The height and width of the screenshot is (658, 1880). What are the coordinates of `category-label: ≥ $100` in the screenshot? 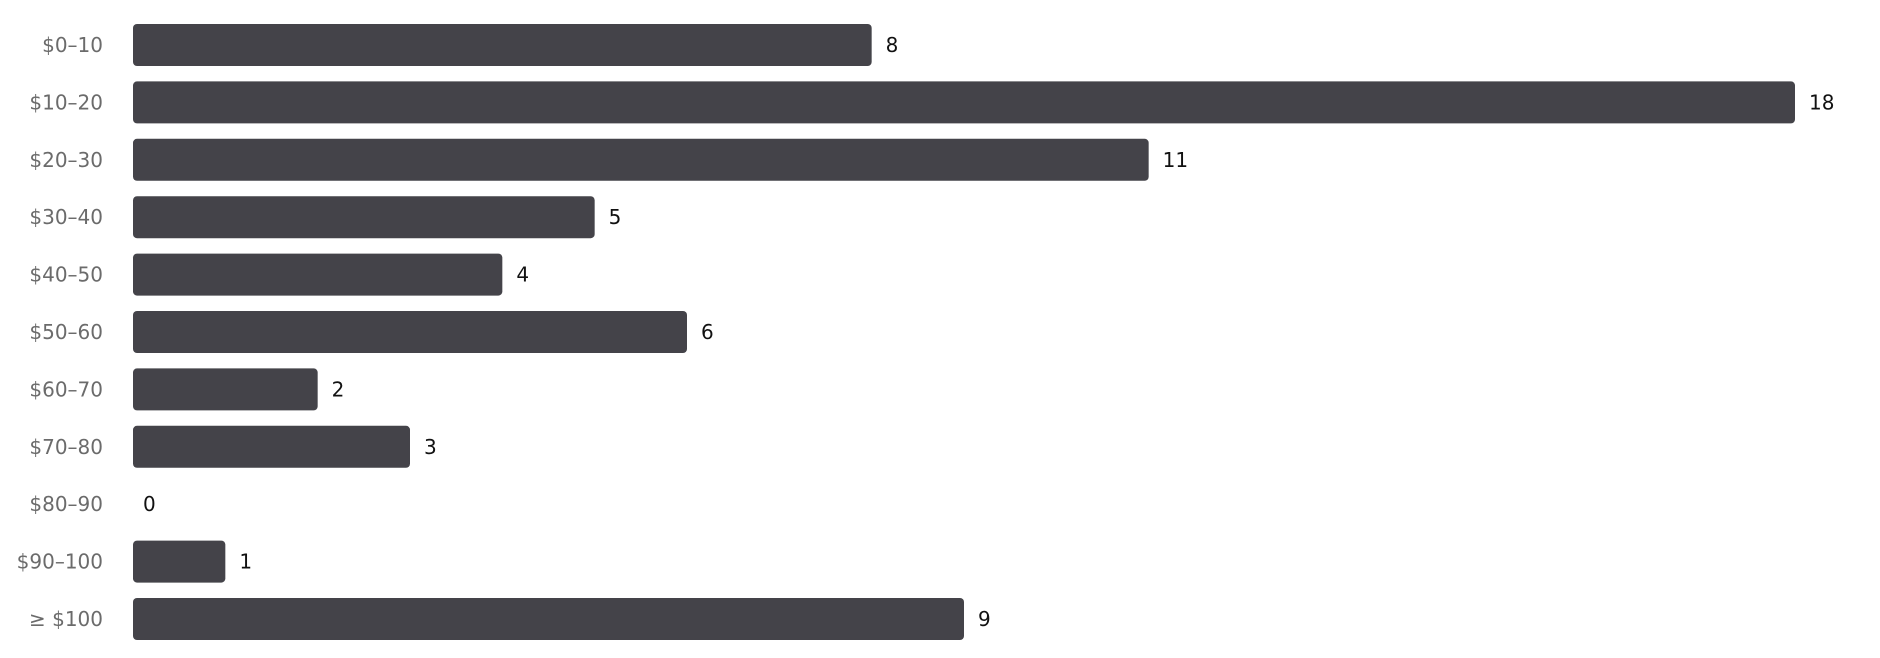 It's located at (66, 619).